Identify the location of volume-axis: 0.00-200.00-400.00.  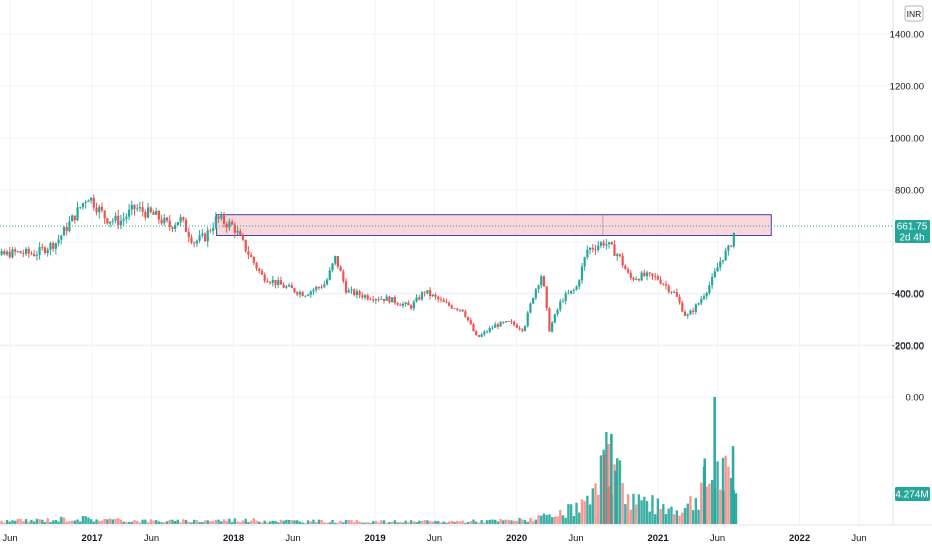
(908, 346).